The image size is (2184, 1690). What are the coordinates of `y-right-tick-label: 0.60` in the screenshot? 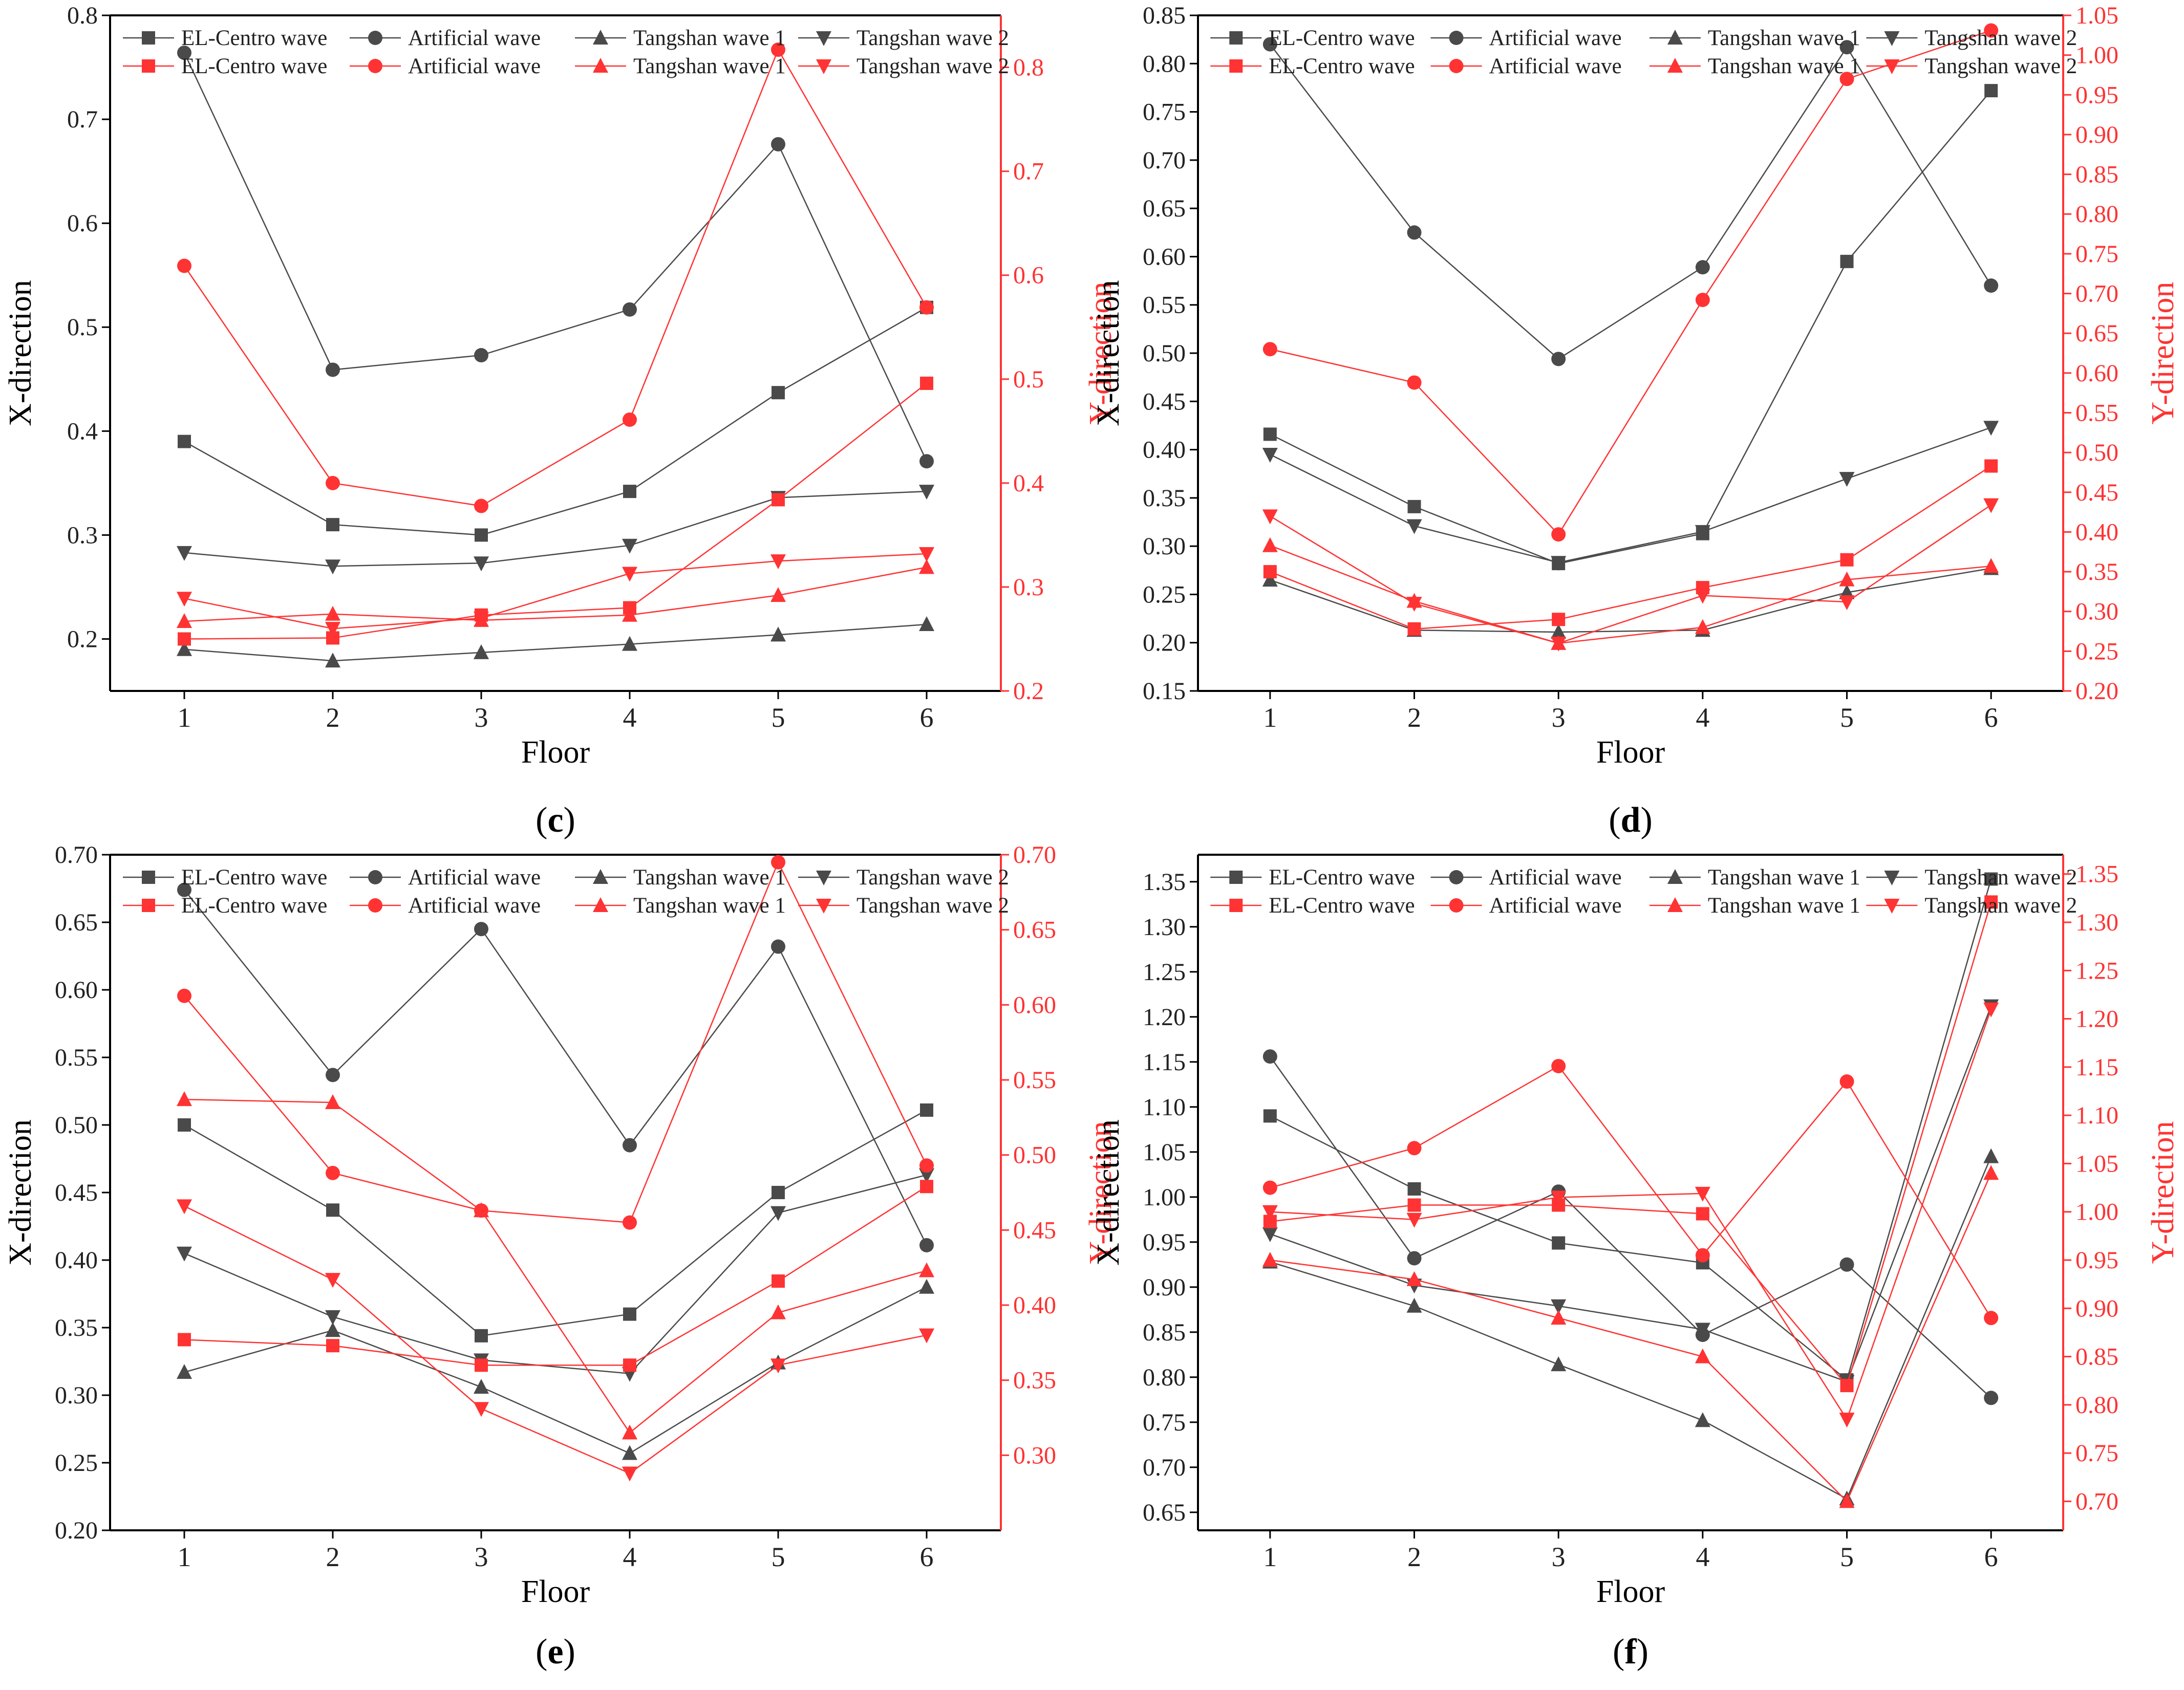 It's located at (2096, 373).